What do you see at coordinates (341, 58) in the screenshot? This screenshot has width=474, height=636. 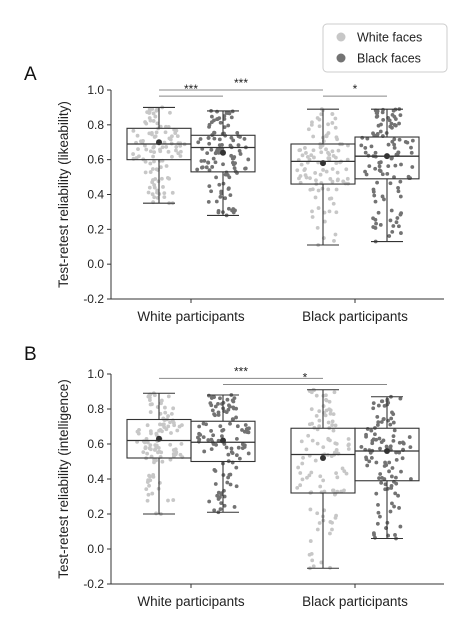 I see `legend-marker` at bounding box center [341, 58].